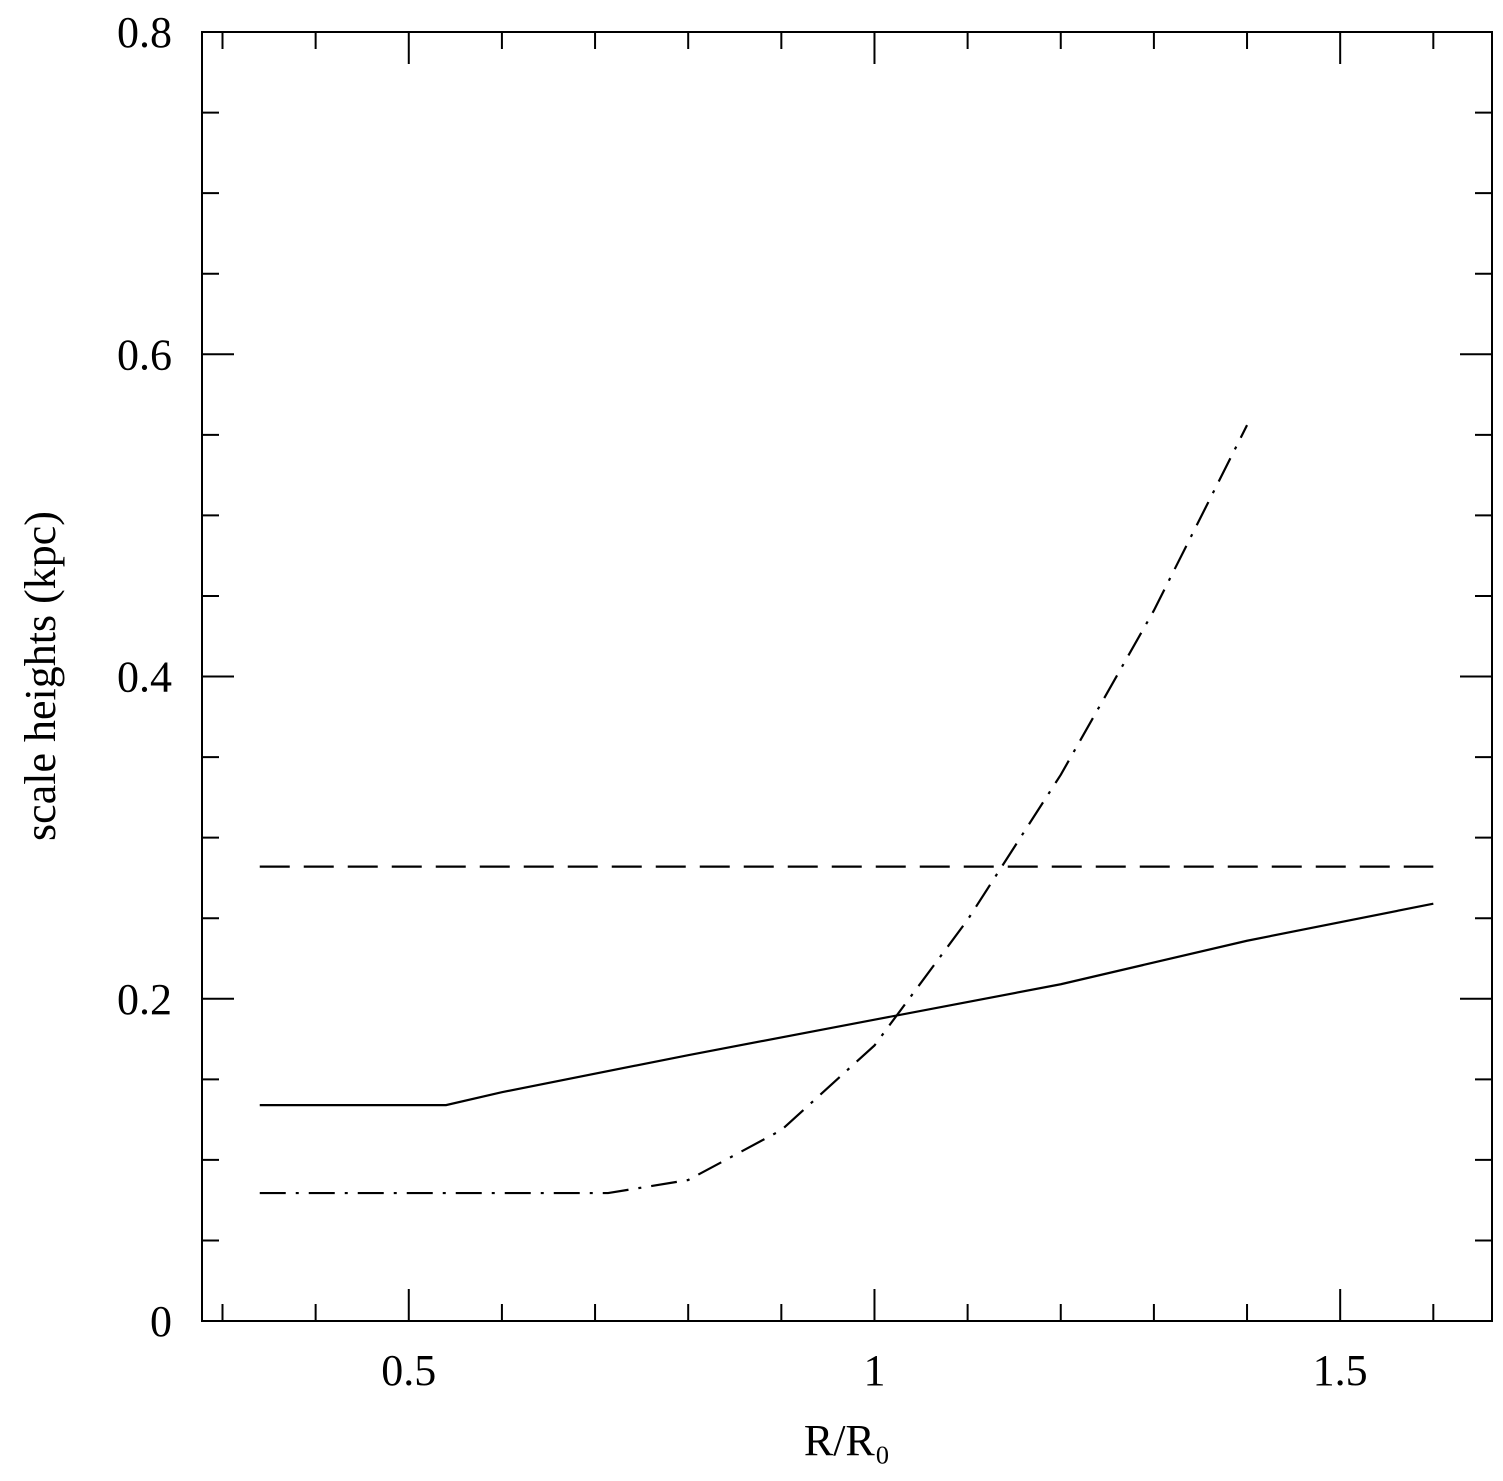 Image resolution: width=1503 pixels, height=1481 pixels. What do you see at coordinates (161, 1321) in the screenshot?
I see `y-tick-label: 0` at bounding box center [161, 1321].